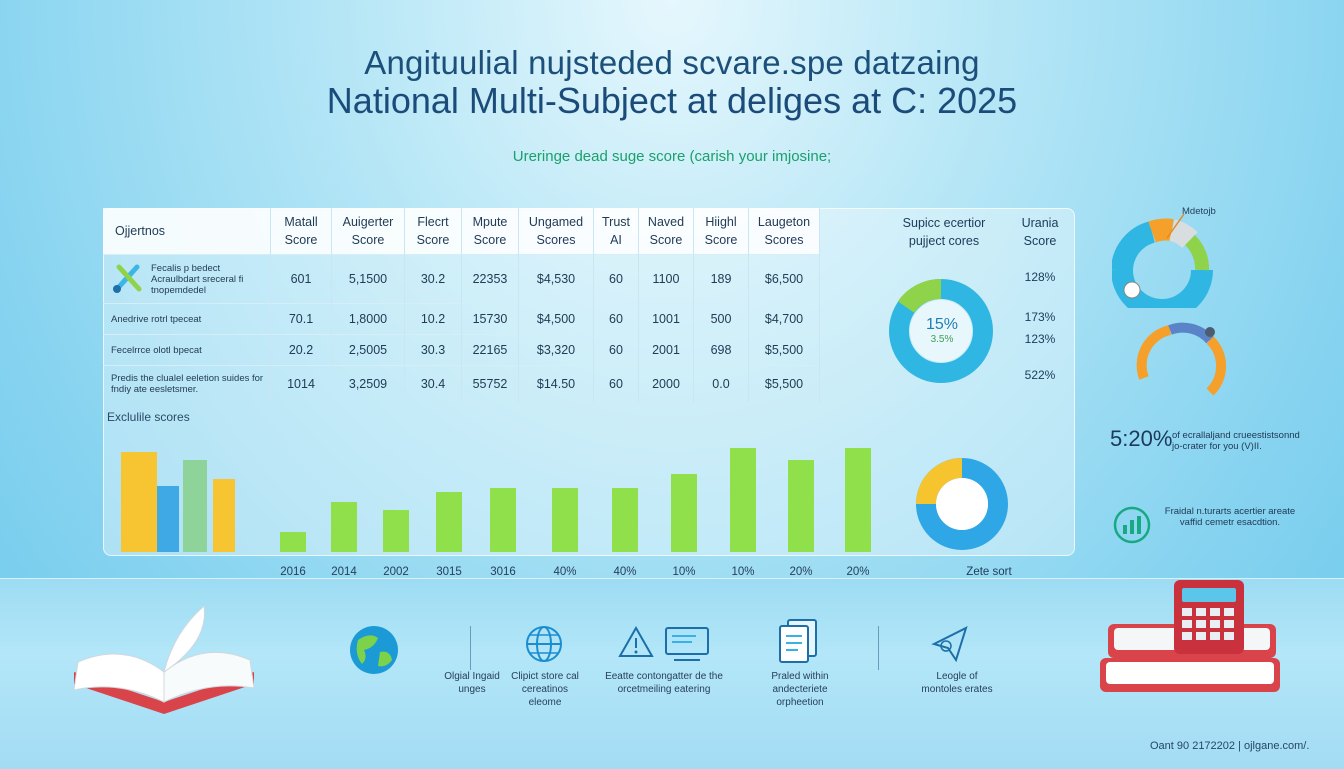 Image resolution: width=1344 pixels, height=769 pixels. I want to click on chart-title: Exclulile scores, so click(148, 417).